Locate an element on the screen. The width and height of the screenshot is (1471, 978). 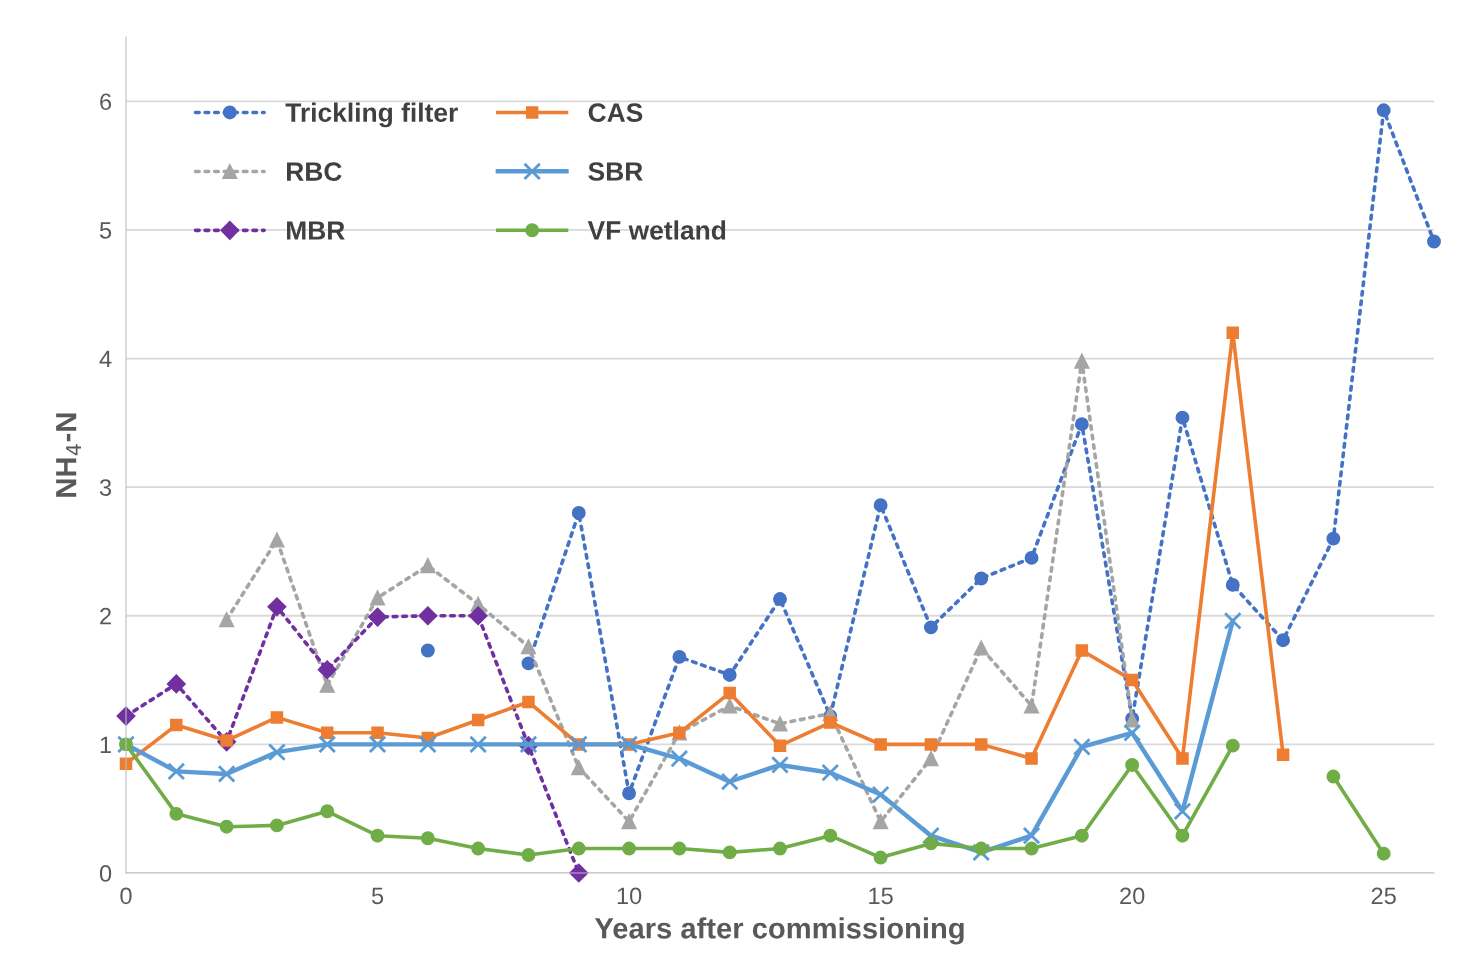
y-tick-label: 4 is located at coordinates (105, 359).